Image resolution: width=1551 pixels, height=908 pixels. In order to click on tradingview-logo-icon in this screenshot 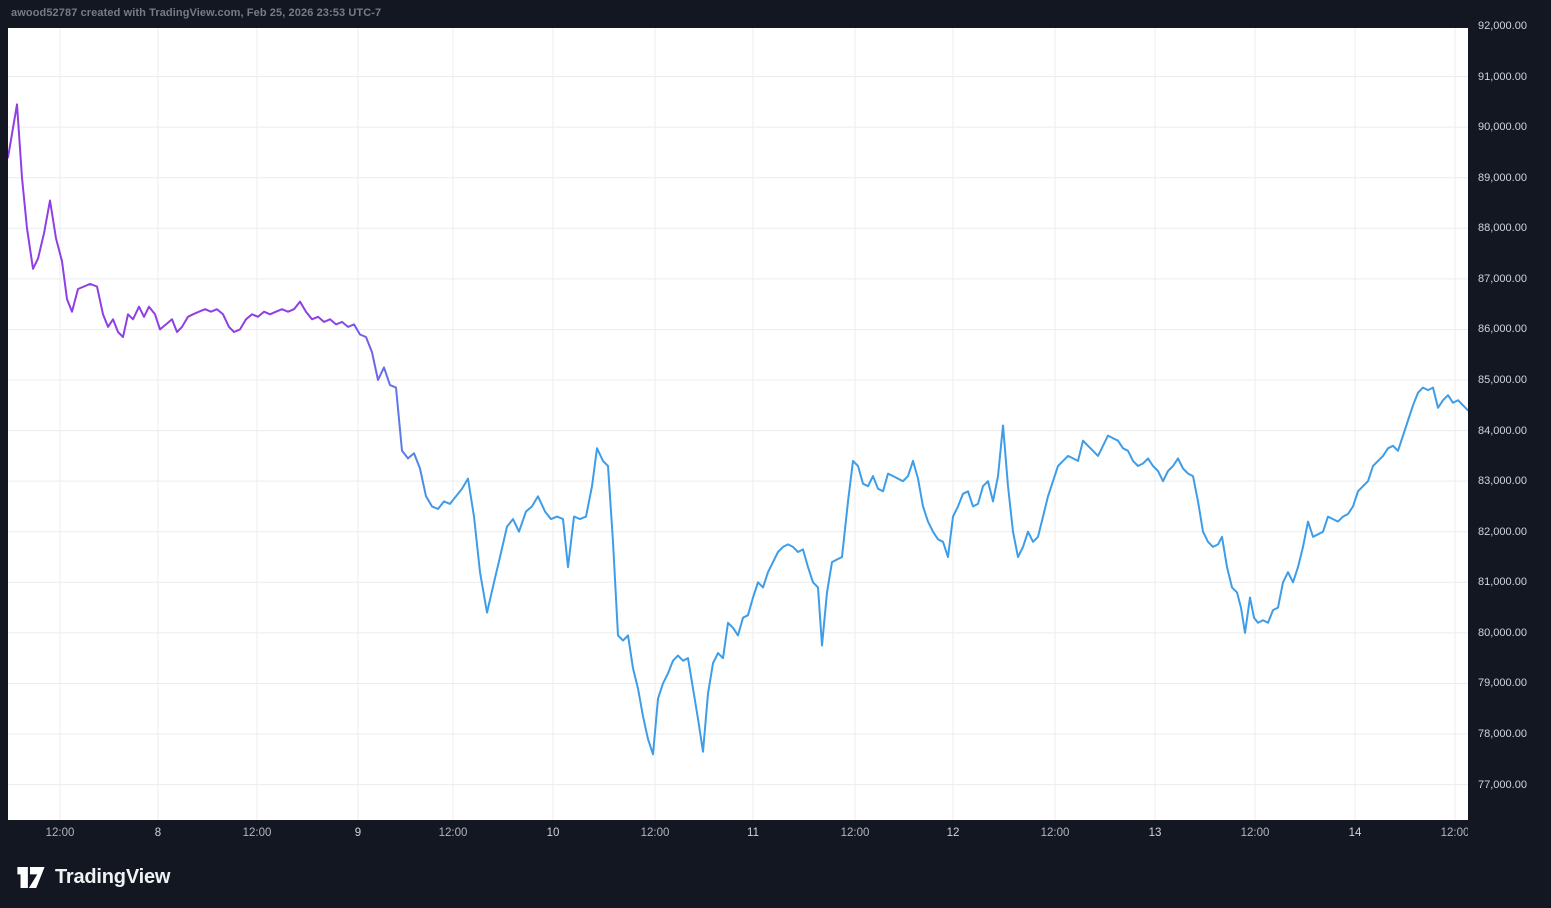, I will do `click(31, 877)`.